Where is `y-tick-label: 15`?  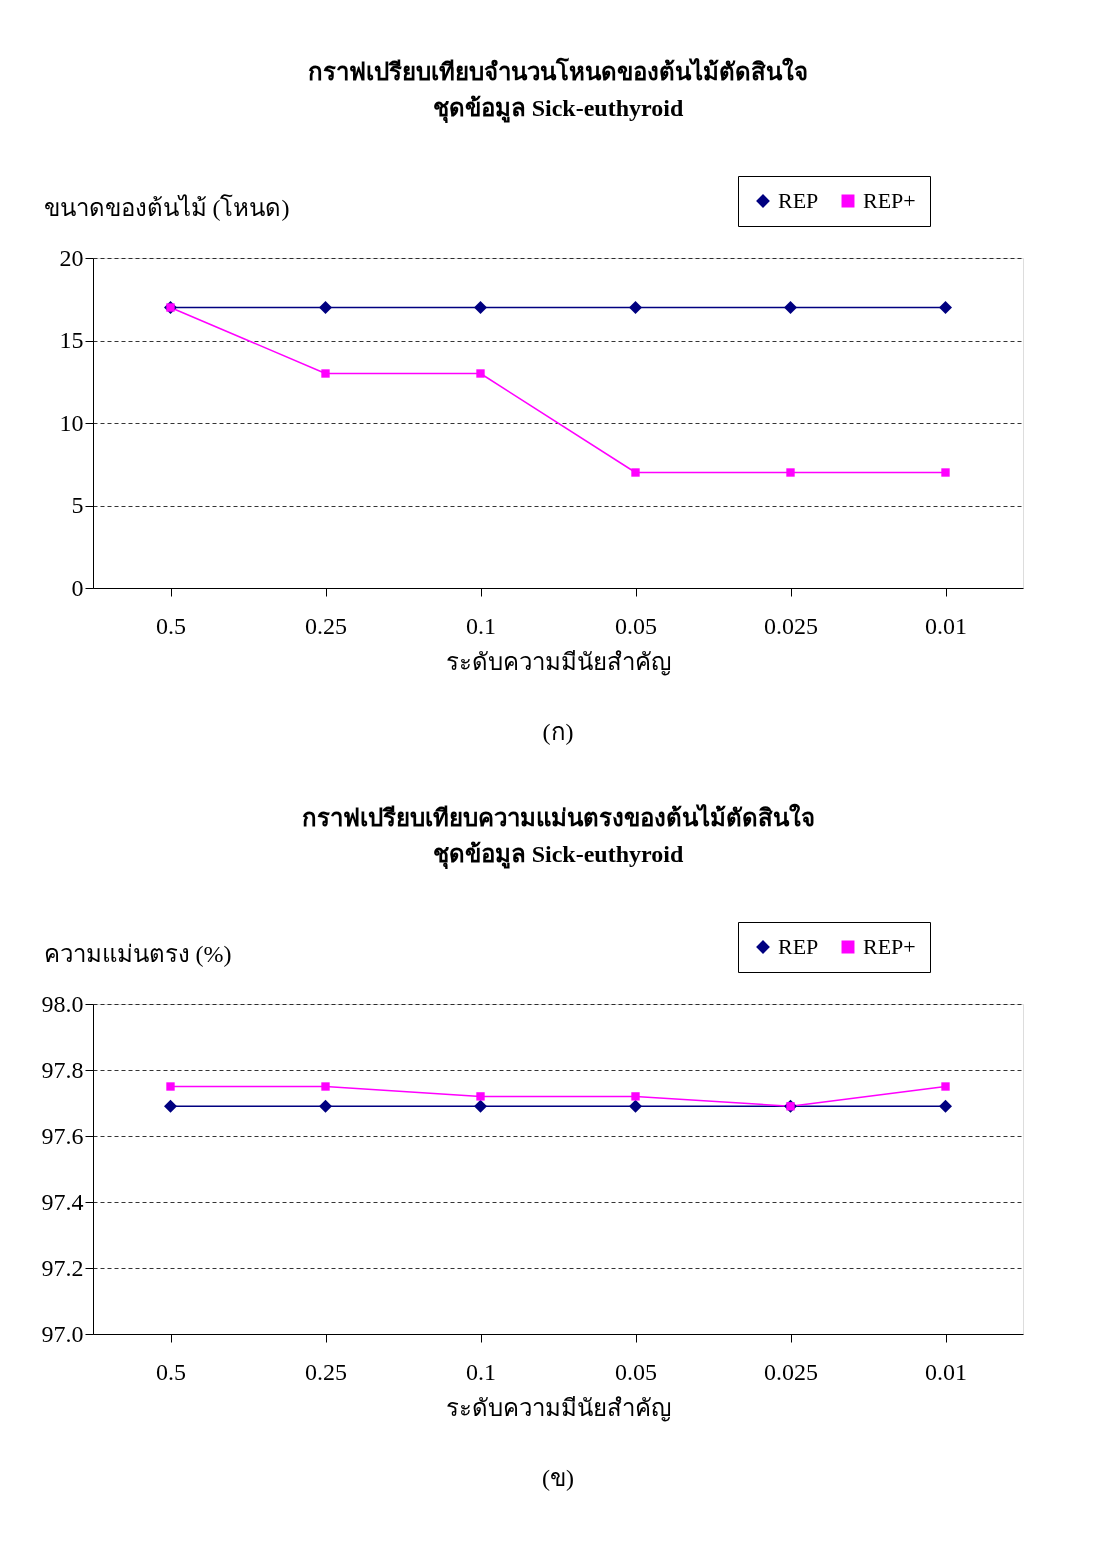
y-tick-label: 15 is located at coordinates (71, 340).